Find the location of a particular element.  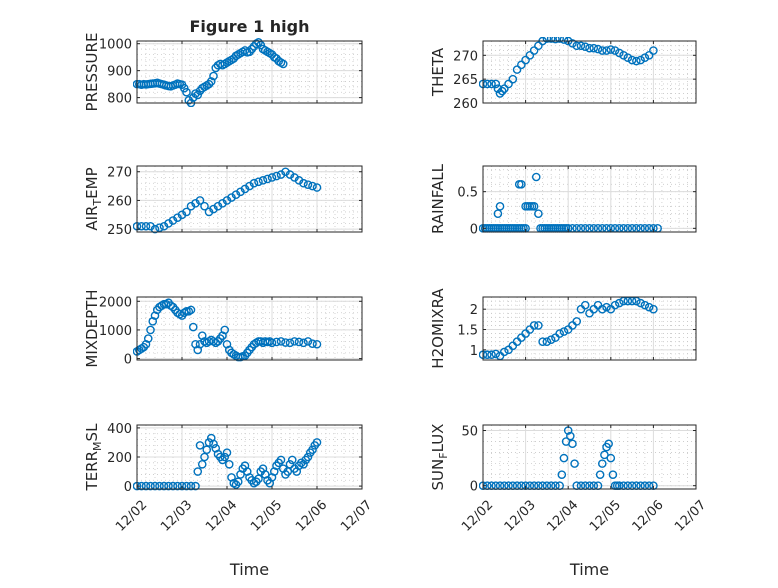

y-axis-label: SUNFLUX is located at coordinates (439, 457).